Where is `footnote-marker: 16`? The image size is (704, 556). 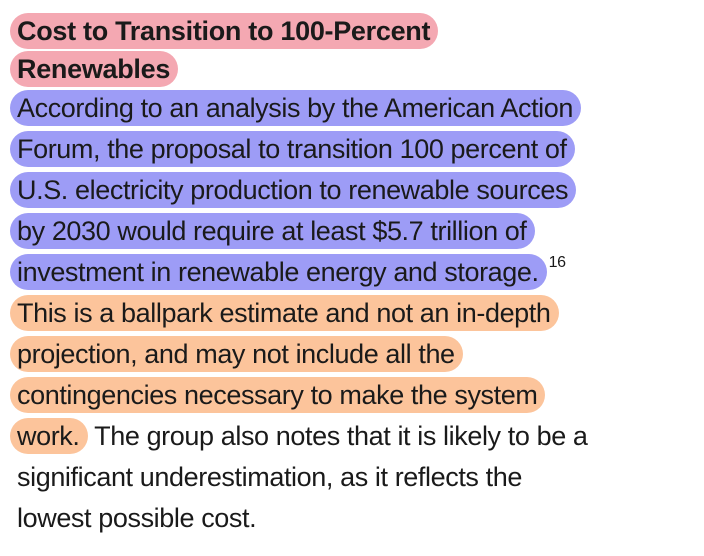 footnote-marker: 16 is located at coordinates (557, 262).